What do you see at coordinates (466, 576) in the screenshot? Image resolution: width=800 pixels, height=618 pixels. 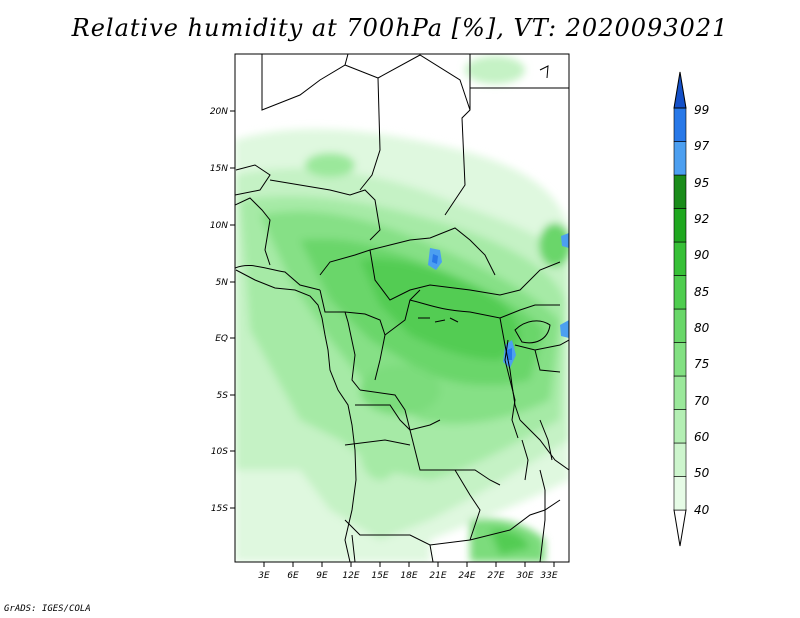 I see `lon-label-24e: 24E` at bounding box center [466, 576].